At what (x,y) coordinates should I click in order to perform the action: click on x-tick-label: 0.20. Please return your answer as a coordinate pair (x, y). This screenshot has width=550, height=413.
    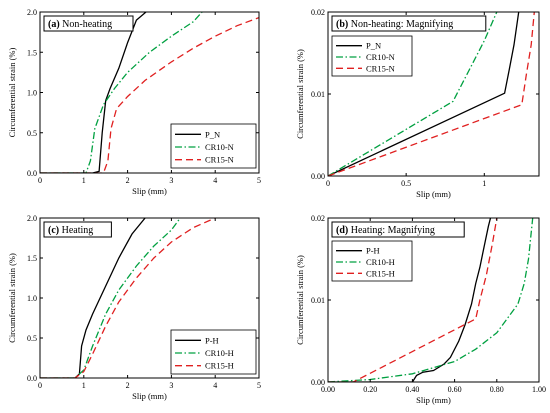
    Looking at the image, I should click on (370, 389).